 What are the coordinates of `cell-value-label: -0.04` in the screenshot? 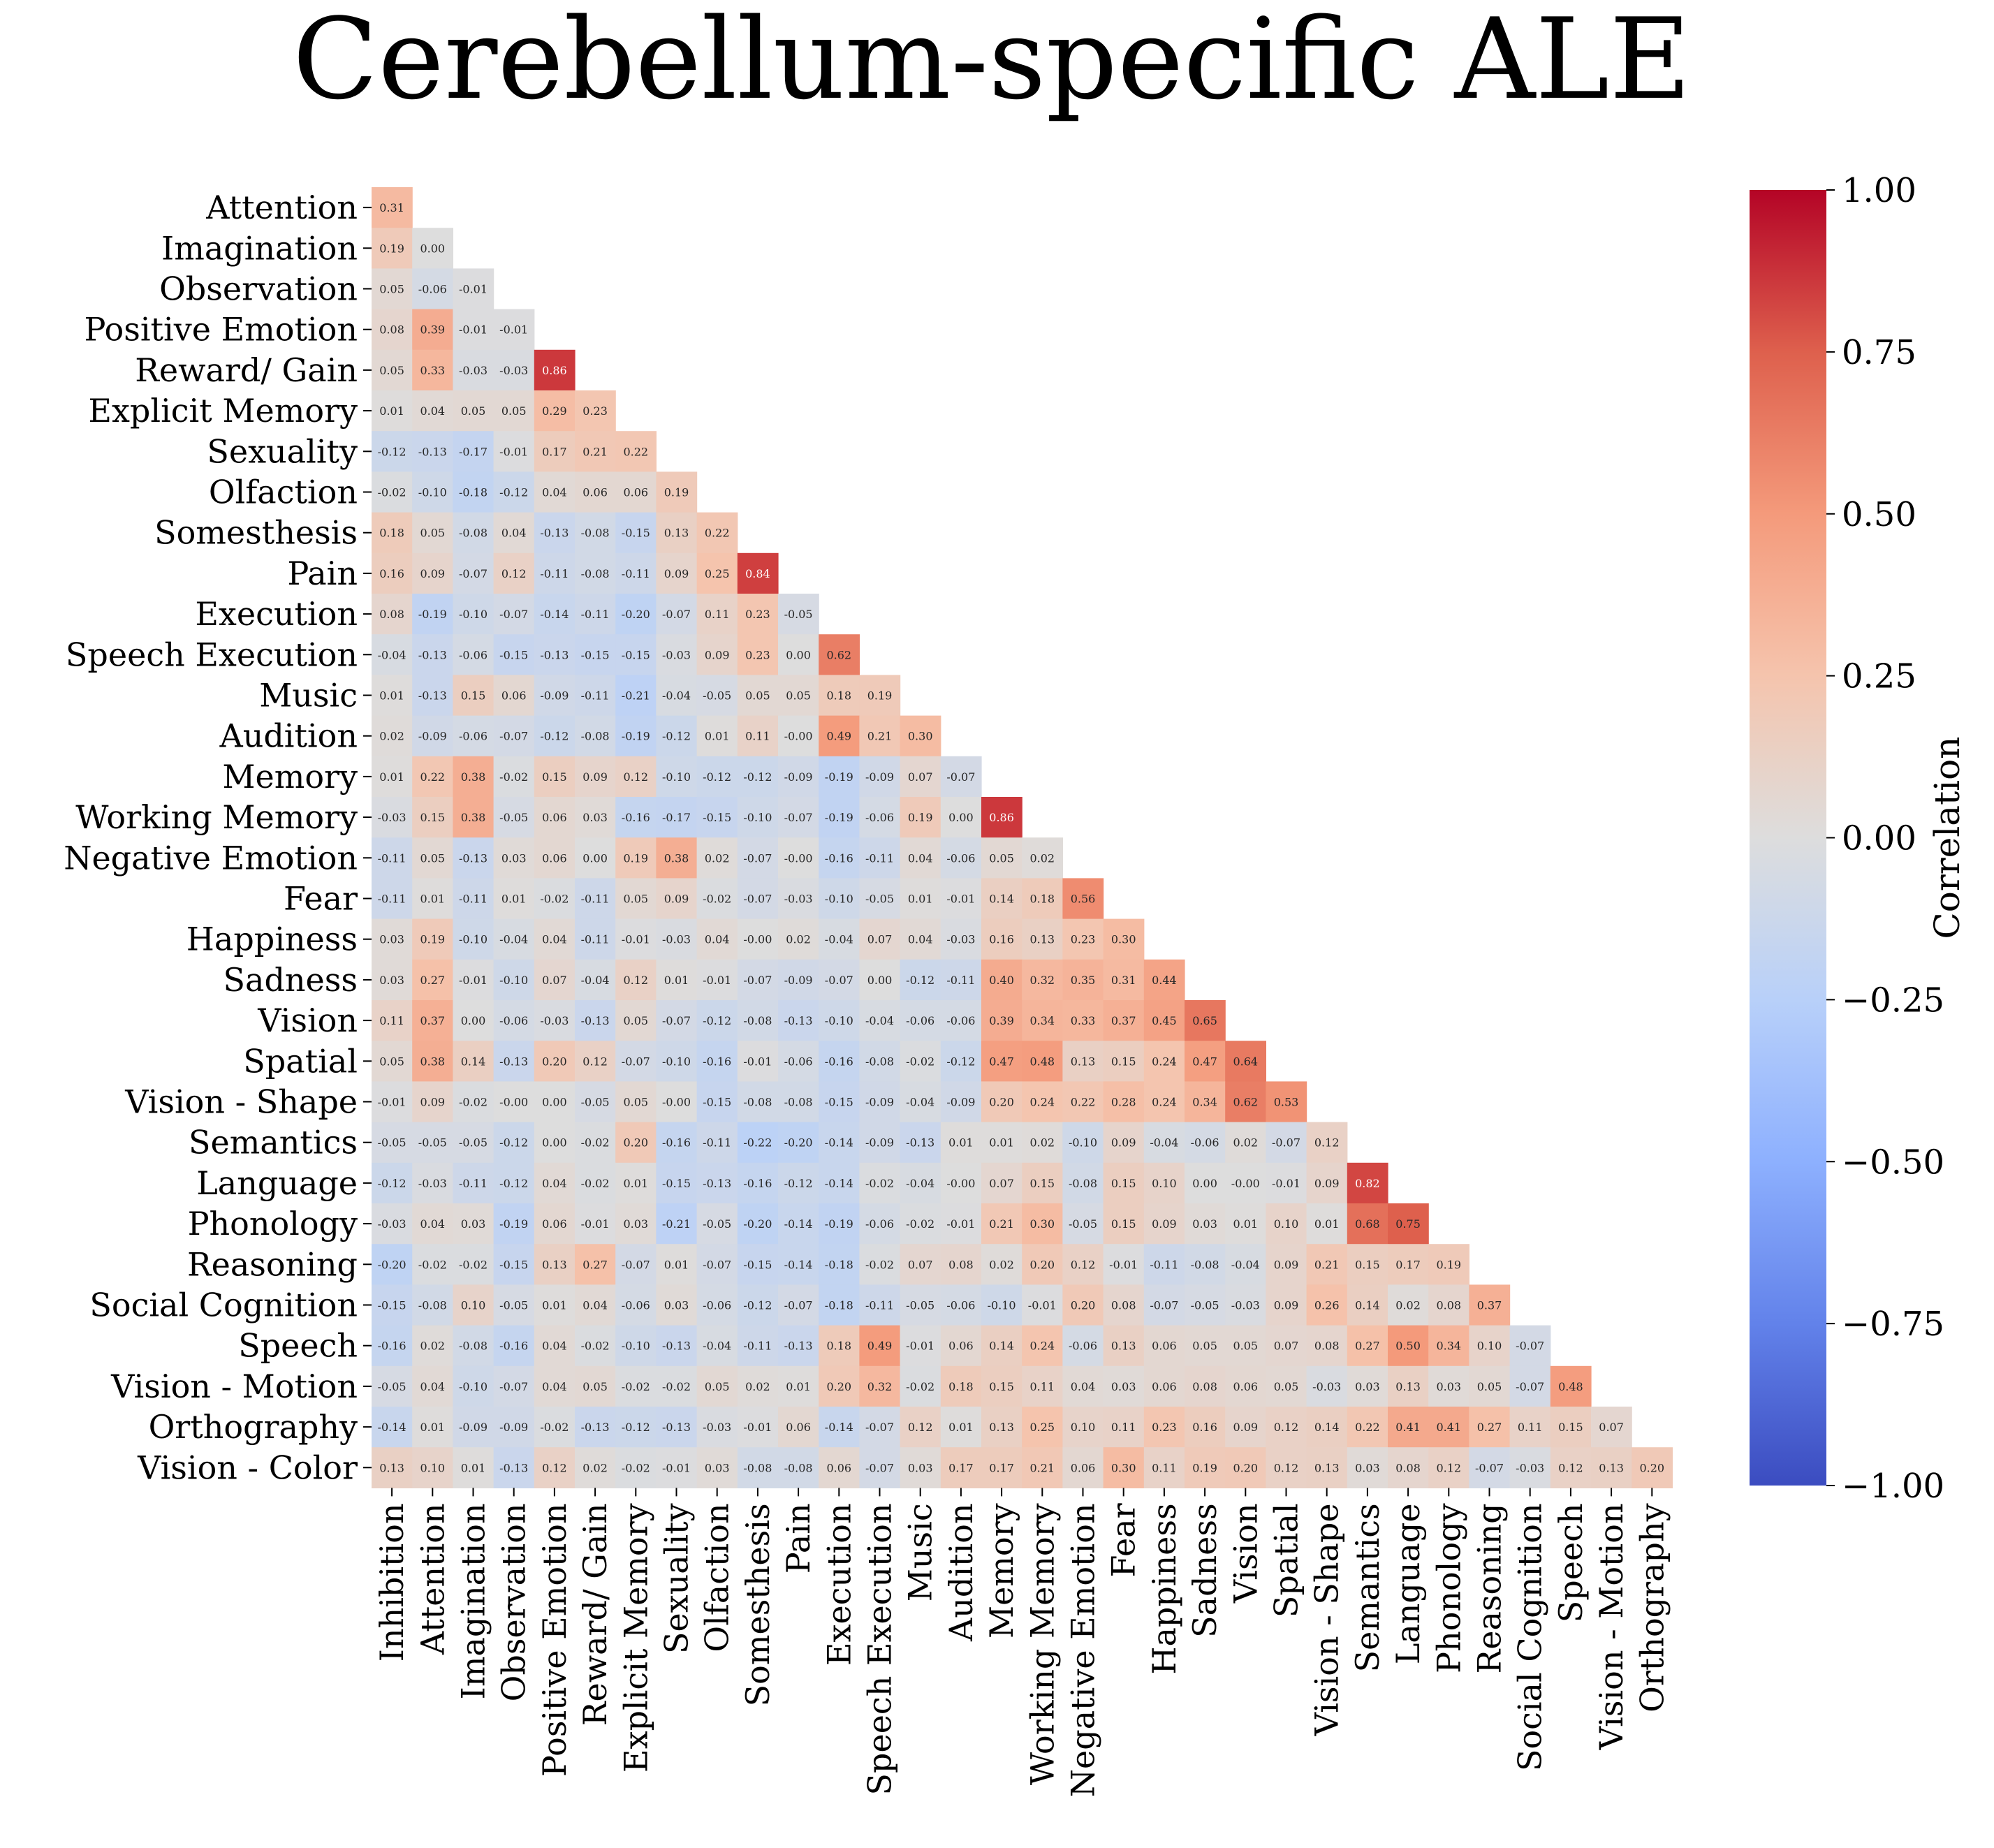 It's located at (392, 654).